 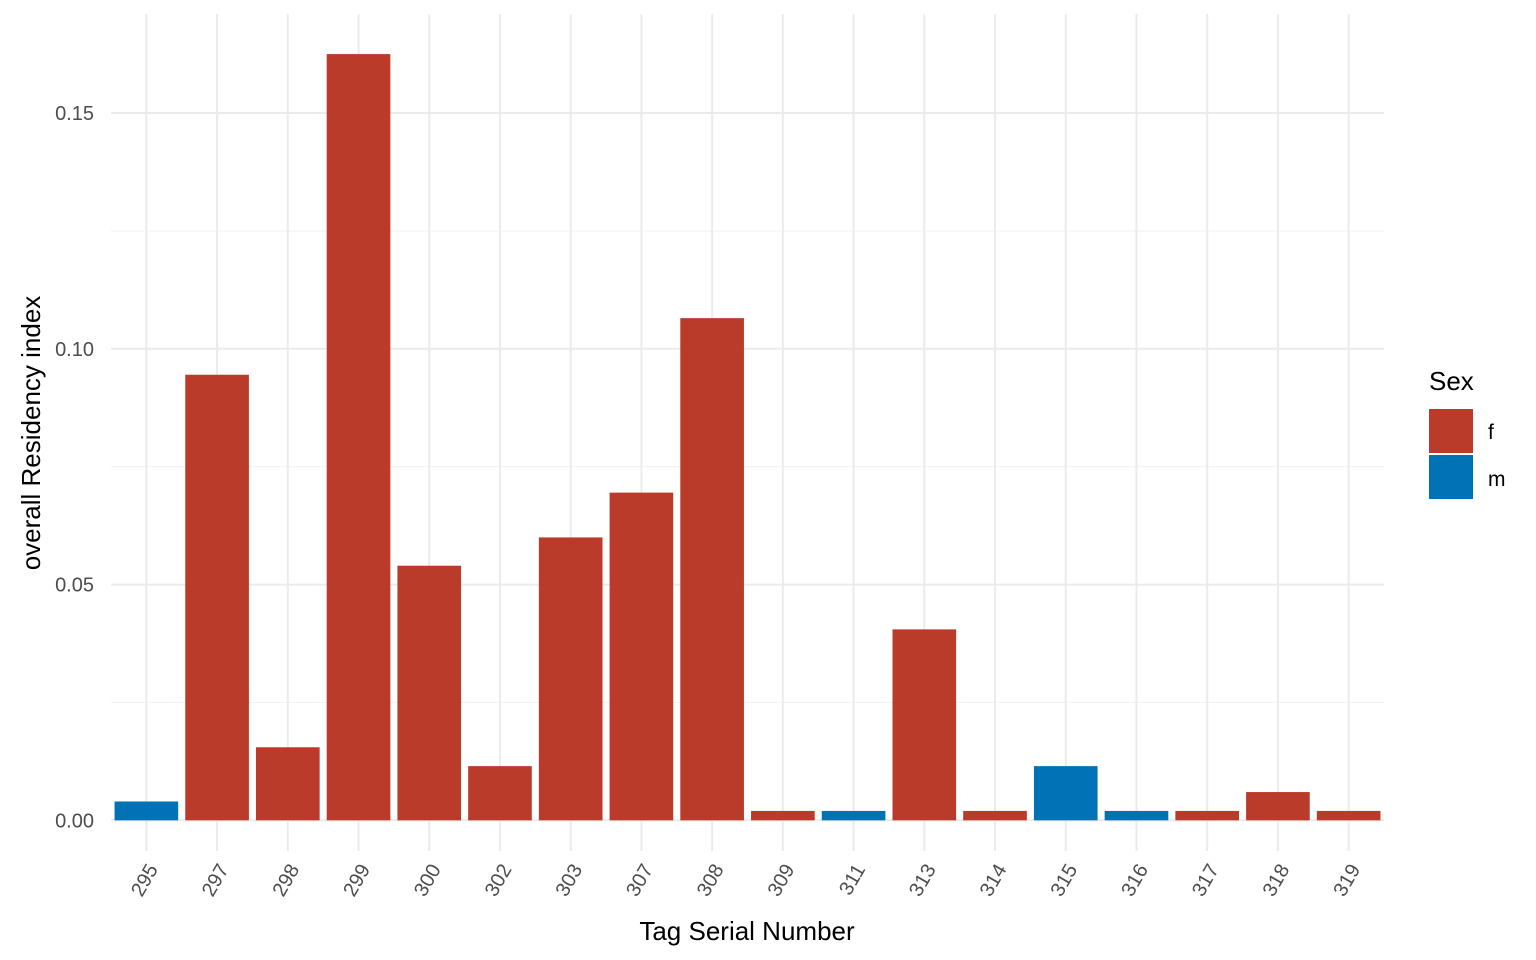 I want to click on x-tick-label: 319, so click(x=1347, y=881).